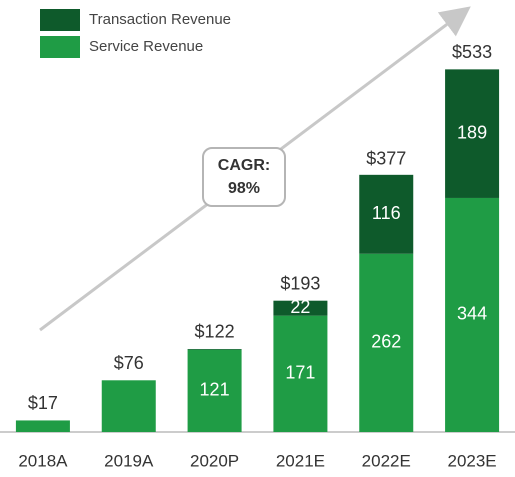 The height and width of the screenshot is (477, 515). What do you see at coordinates (244, 165) in the screenshot?
I see `annotation-line: CAGR:` at bounding box center [244, 165].